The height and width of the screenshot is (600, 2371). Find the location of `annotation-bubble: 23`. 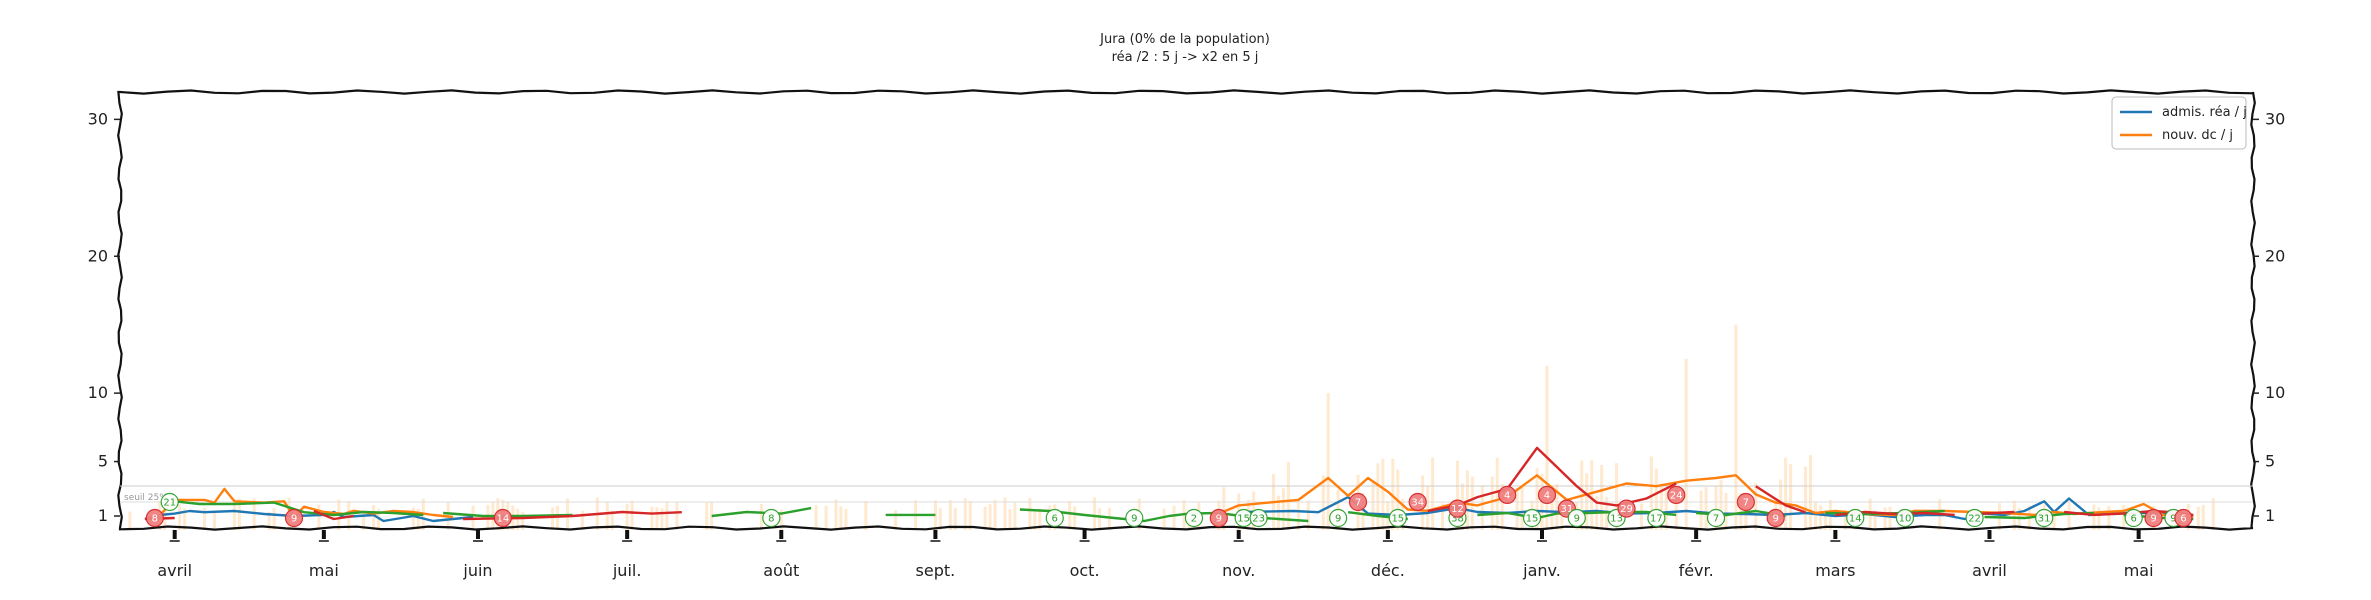

annotation-bubble: 23 is located at coordinates (1258, 518).